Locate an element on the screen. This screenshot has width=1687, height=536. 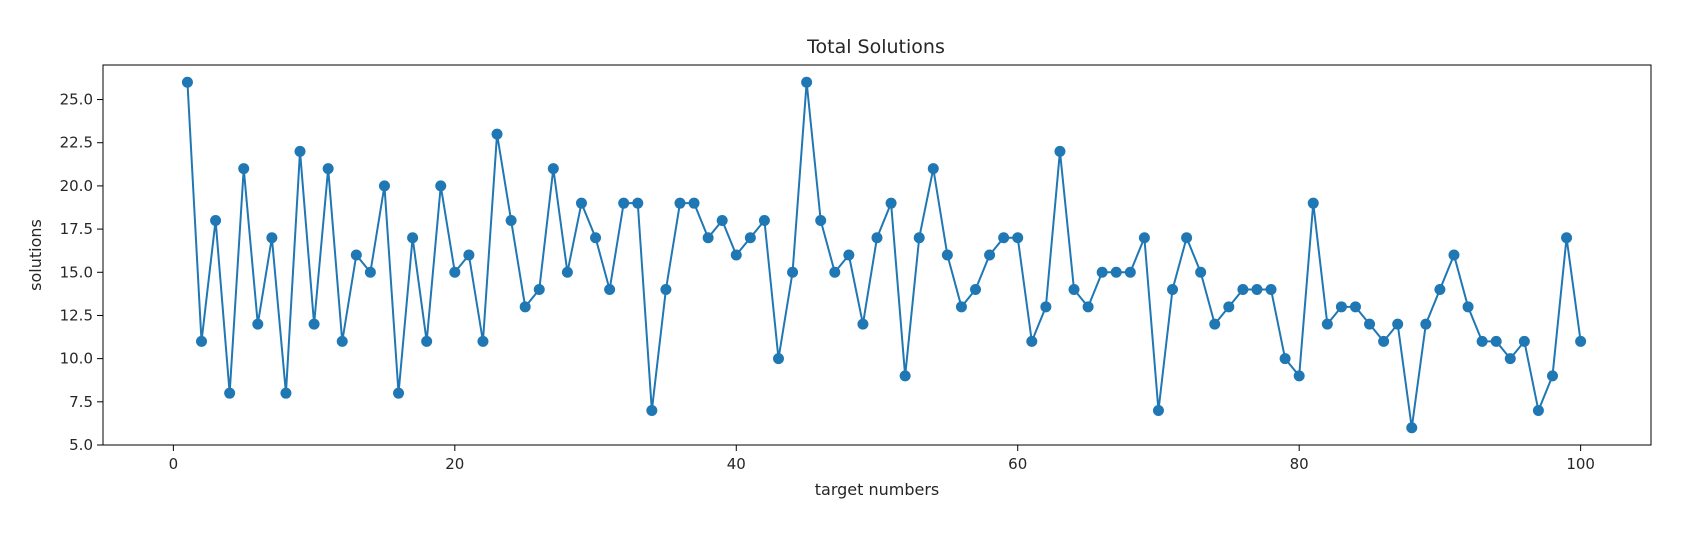
chart-title: Total Solutions is located at coordinates (875, 47).